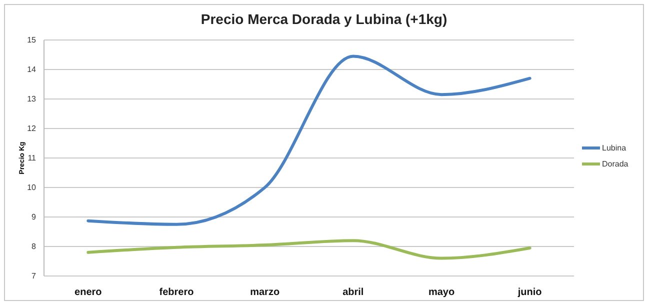 This screenshot has width=650, height=305. What do you see at coordinates (88, 292) in the screenshot?
I see `x-tick-label: enero` at bounding box center [88, 292].